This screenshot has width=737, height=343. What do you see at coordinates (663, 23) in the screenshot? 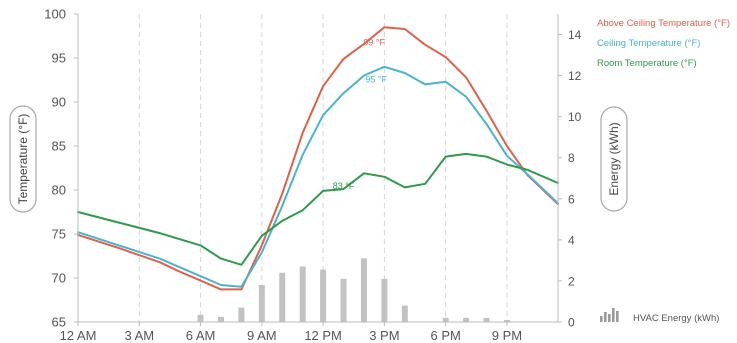
I see `legend-entry-above-ceiling-temperature-f: Above Ceiling Temperature (°F)` at bounding box center [663, 23].